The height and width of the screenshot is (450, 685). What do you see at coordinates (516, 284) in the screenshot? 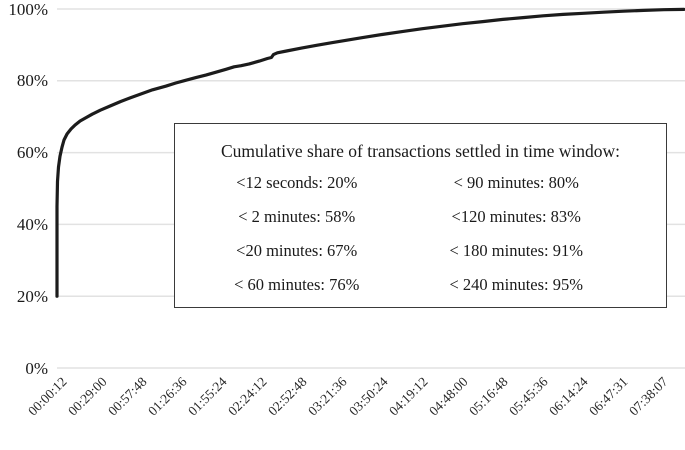
I see `annotation-entry-right: < 240 minutes: 95%` at bounding box center [516, 284].